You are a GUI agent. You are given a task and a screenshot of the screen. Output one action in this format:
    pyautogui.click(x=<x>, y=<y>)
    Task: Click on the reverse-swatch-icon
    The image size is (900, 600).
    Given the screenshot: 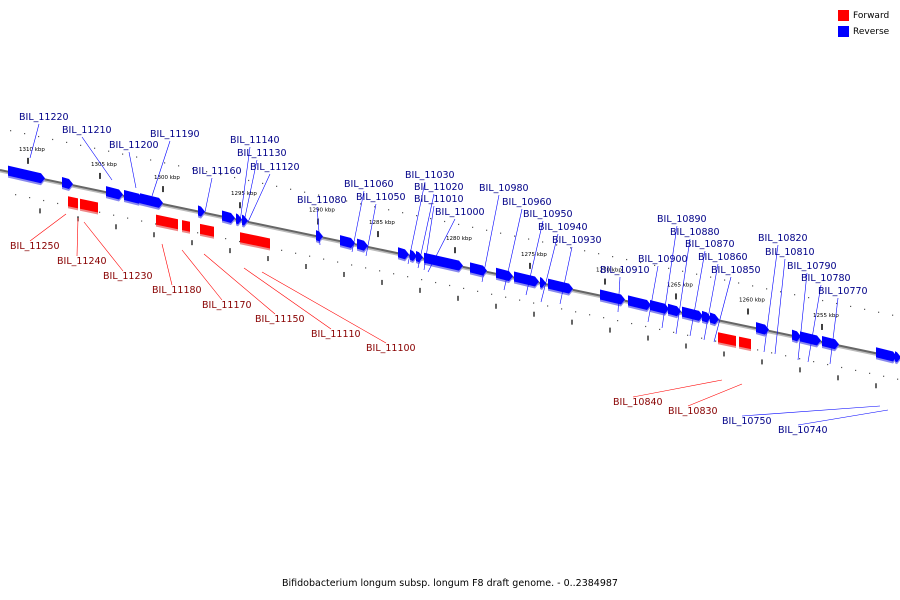 What is the action you would take?
    pyautogui.click(x=843, y=31)
    